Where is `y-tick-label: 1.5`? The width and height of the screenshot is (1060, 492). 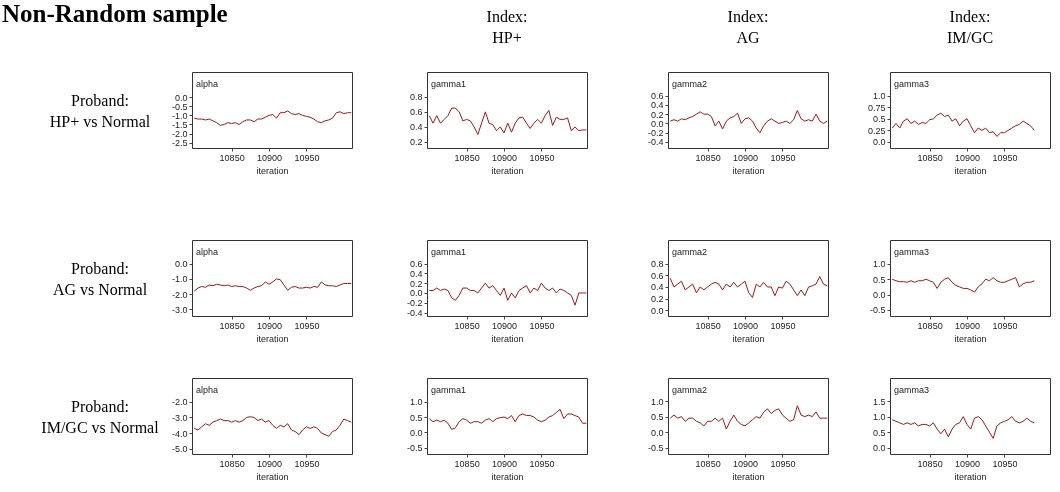 y-tick-label: 1.5 is located at coordinates (879, 401).